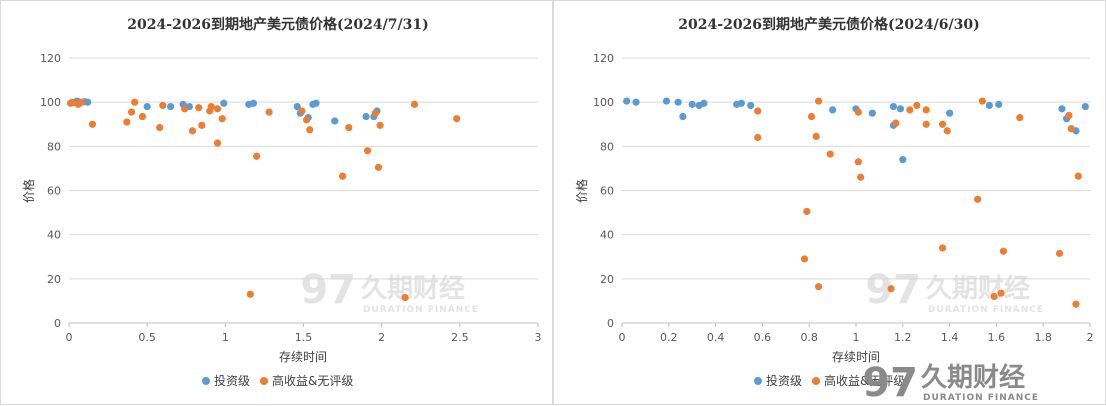  What do you see at coordinates (50, 102) in the screenshot?
I see `y-tick-label: 100` at bounding box center [50, 102].